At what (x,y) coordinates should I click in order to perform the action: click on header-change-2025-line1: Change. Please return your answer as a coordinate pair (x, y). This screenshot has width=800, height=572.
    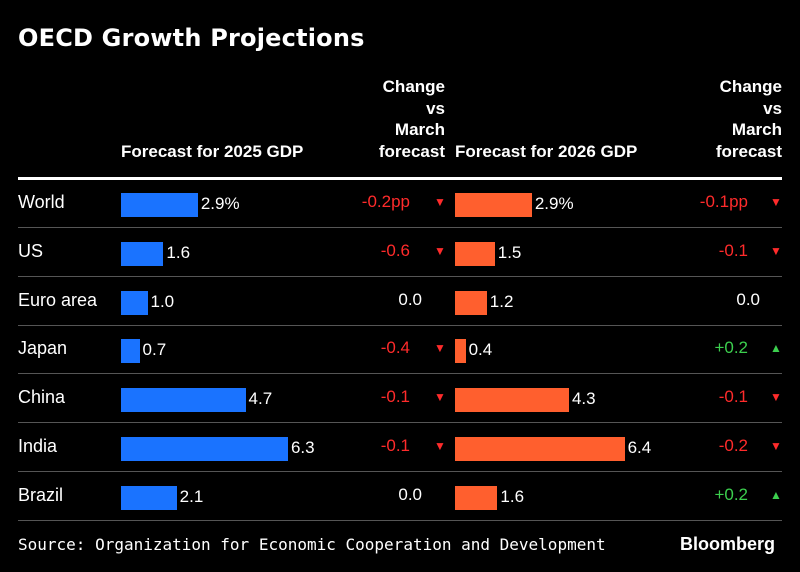
    Looking at the image, I should click on (413, 86).